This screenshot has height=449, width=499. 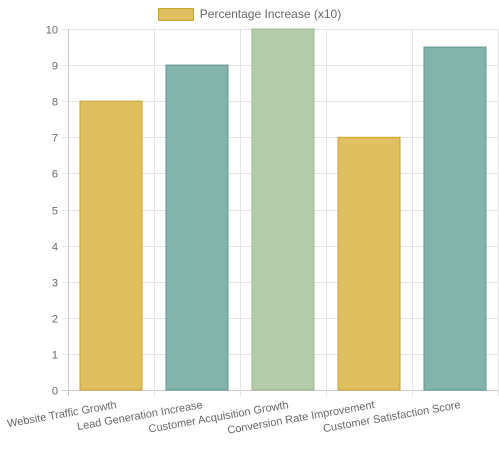 What do you see at coordinates (55, 284) in the screenshot?
I see `y-tick-label: 3` at bounding box center [55, 284].